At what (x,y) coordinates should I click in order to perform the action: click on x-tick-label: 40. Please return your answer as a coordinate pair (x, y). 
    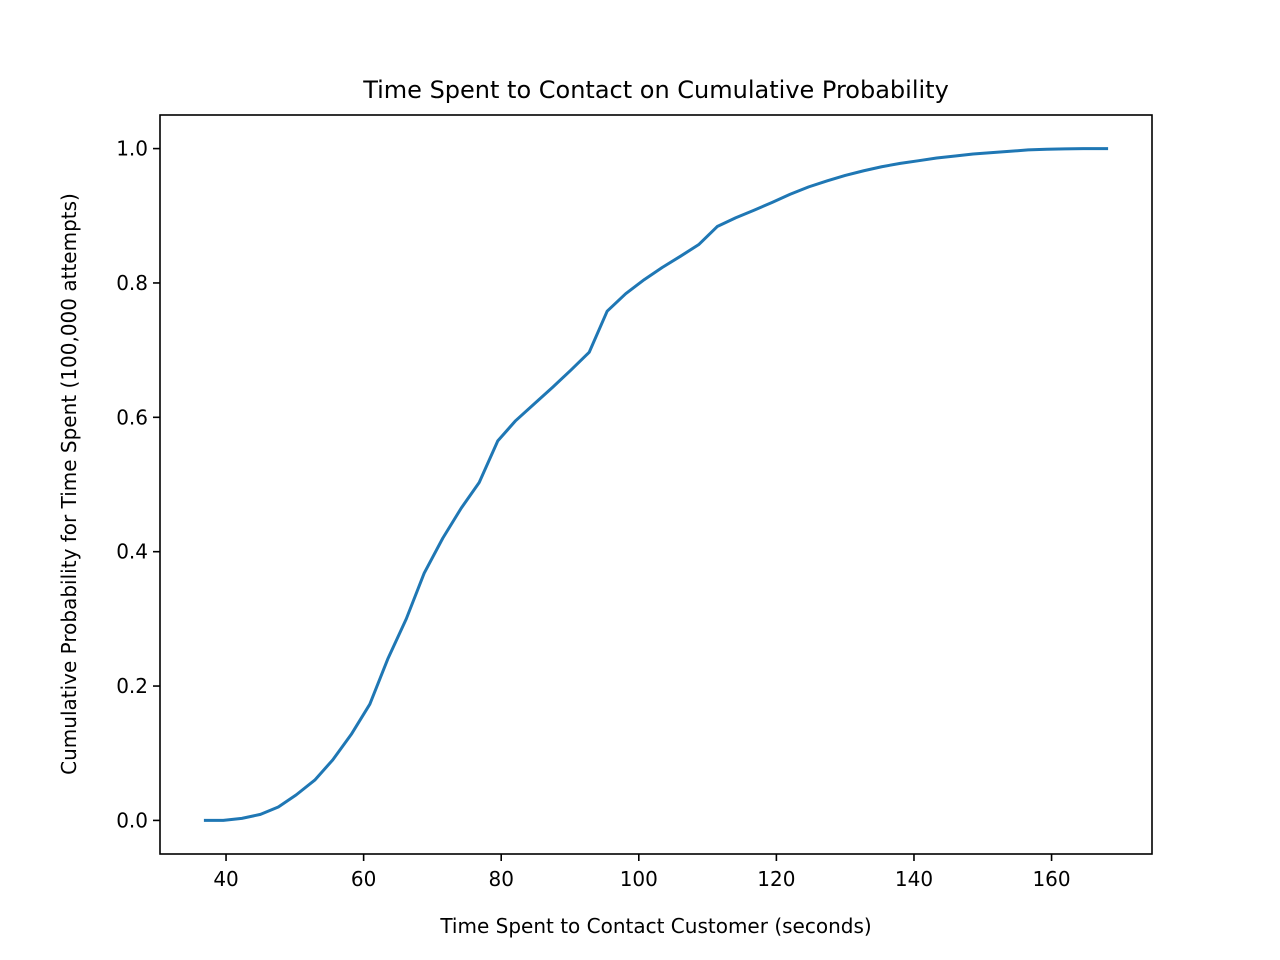
    Looking at the image, I should click on (225, 879).